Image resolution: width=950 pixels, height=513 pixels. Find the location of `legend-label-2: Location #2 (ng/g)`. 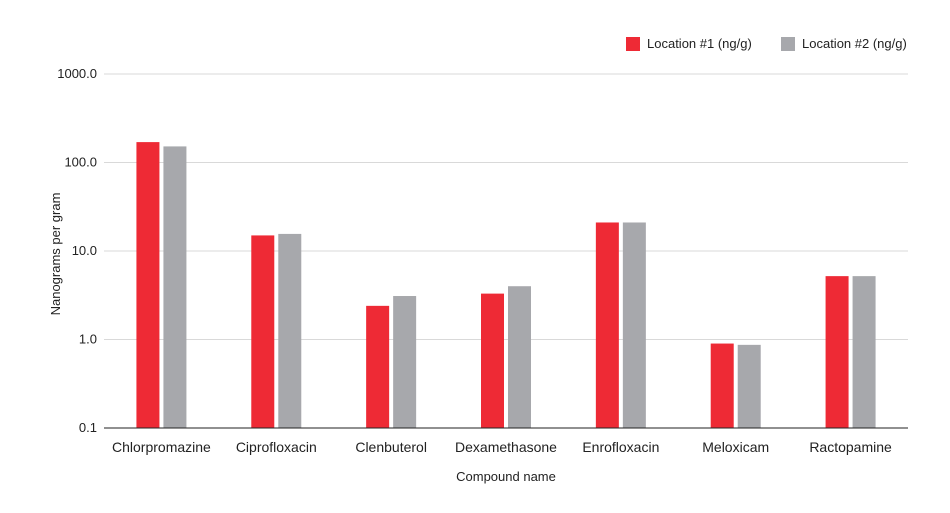

legend-label-2: Location #2 (ng/g) is located at coordinates (854, 43).